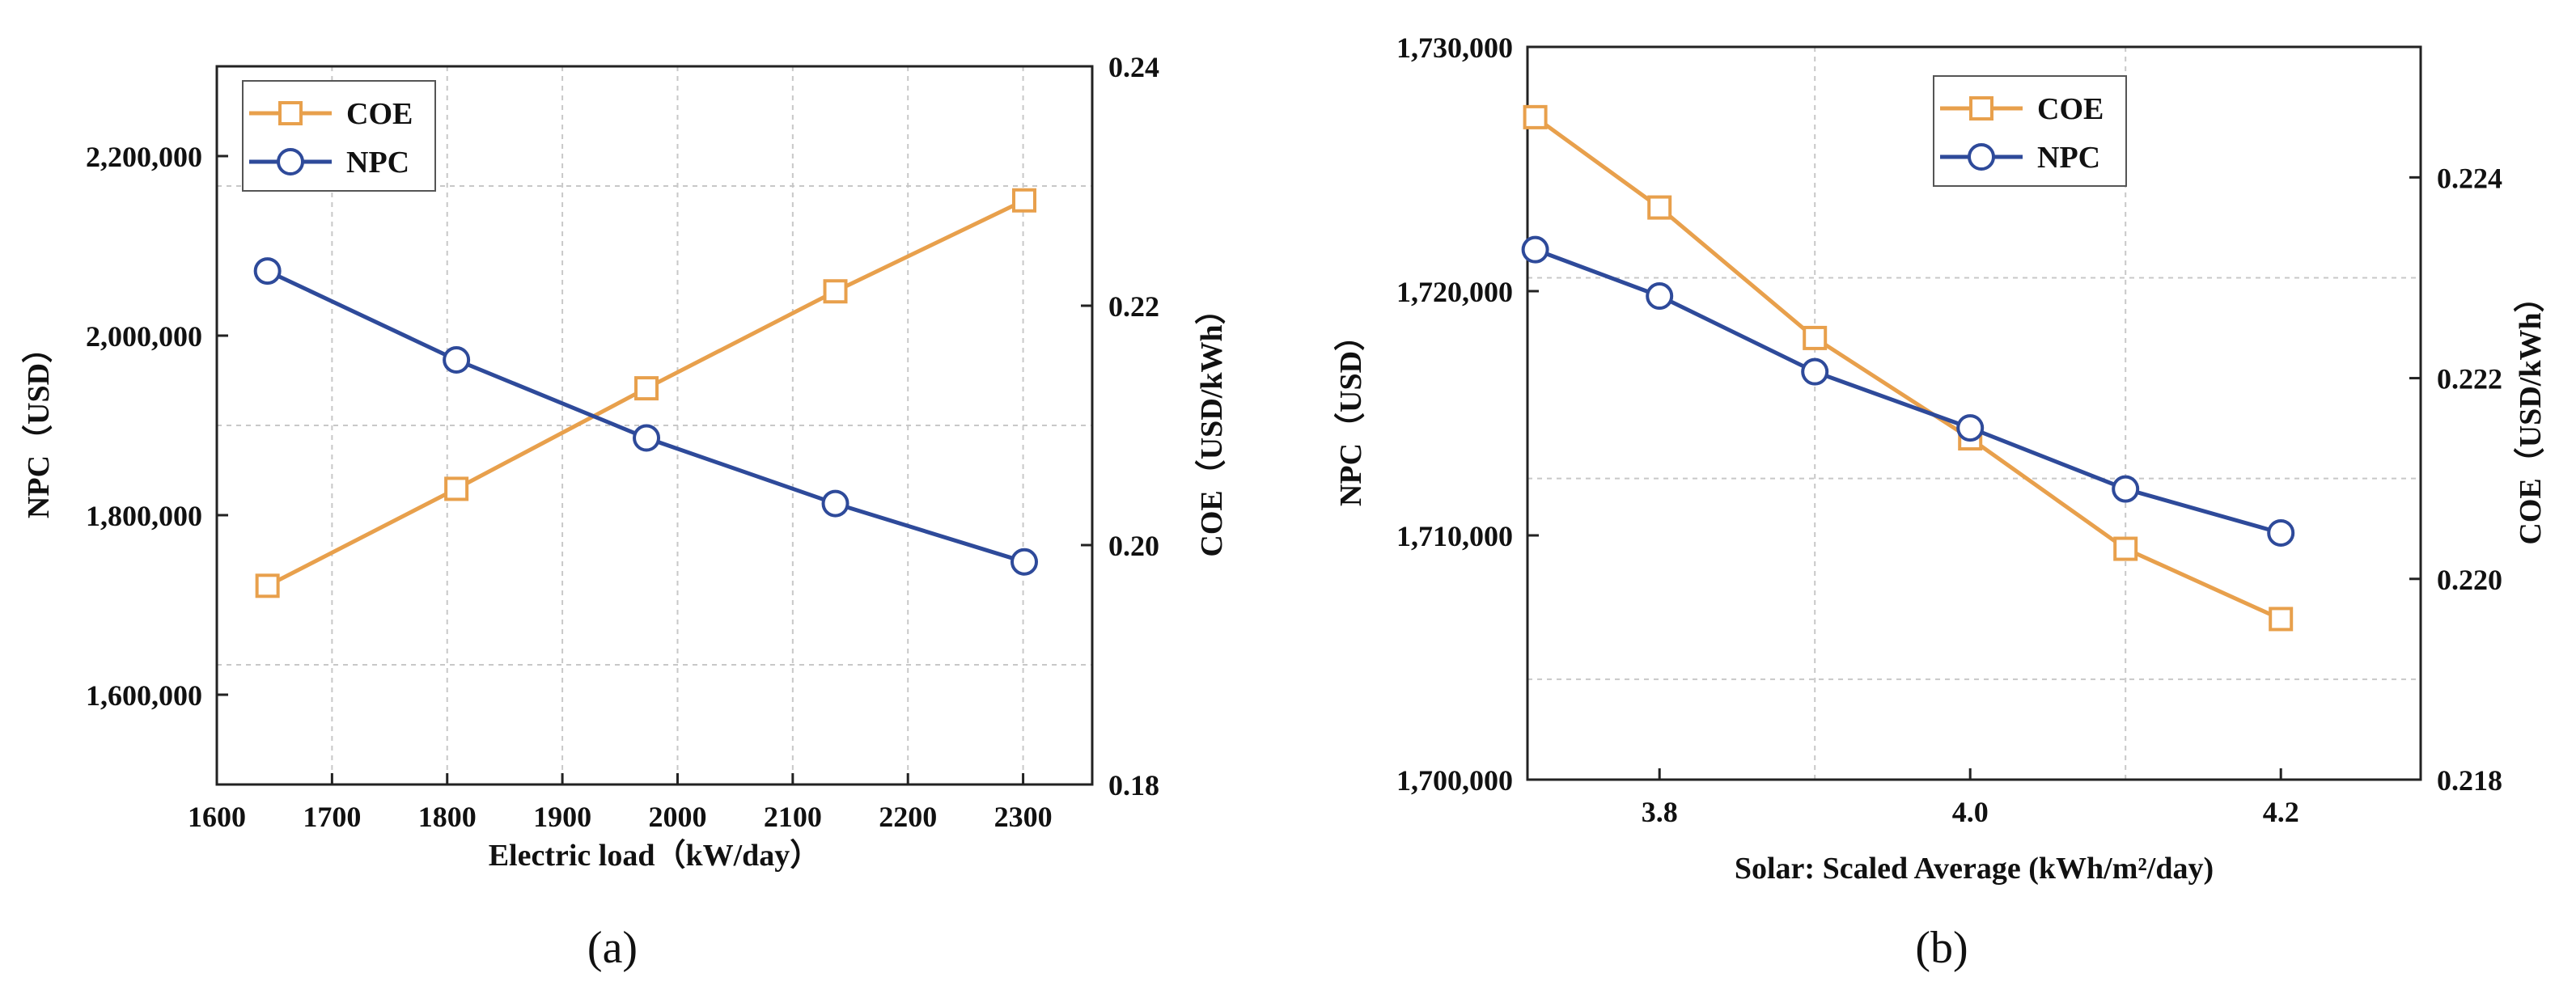 Image resolution: width=2576 pixels, height=998 pixels. Describe the element at coordinates (1941, 948) in the screenshot. I see `panel-label: (b)` at that location.